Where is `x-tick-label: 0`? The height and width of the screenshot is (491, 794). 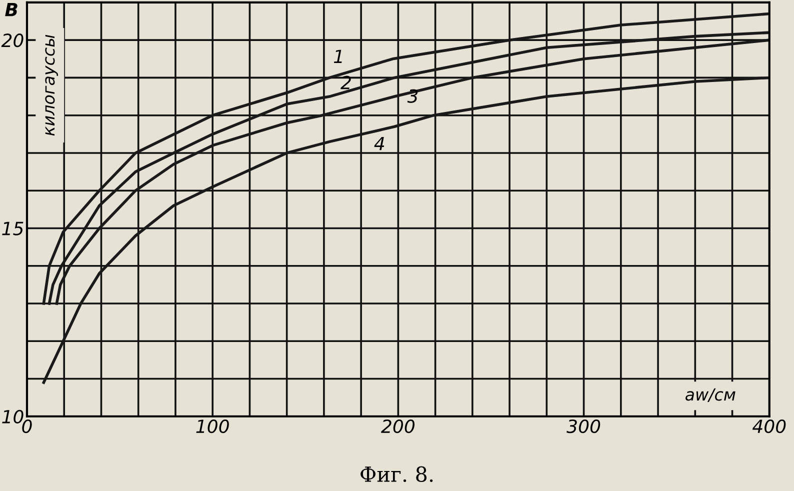 x-tick-label: 0 is located at coordinates (27, 426).